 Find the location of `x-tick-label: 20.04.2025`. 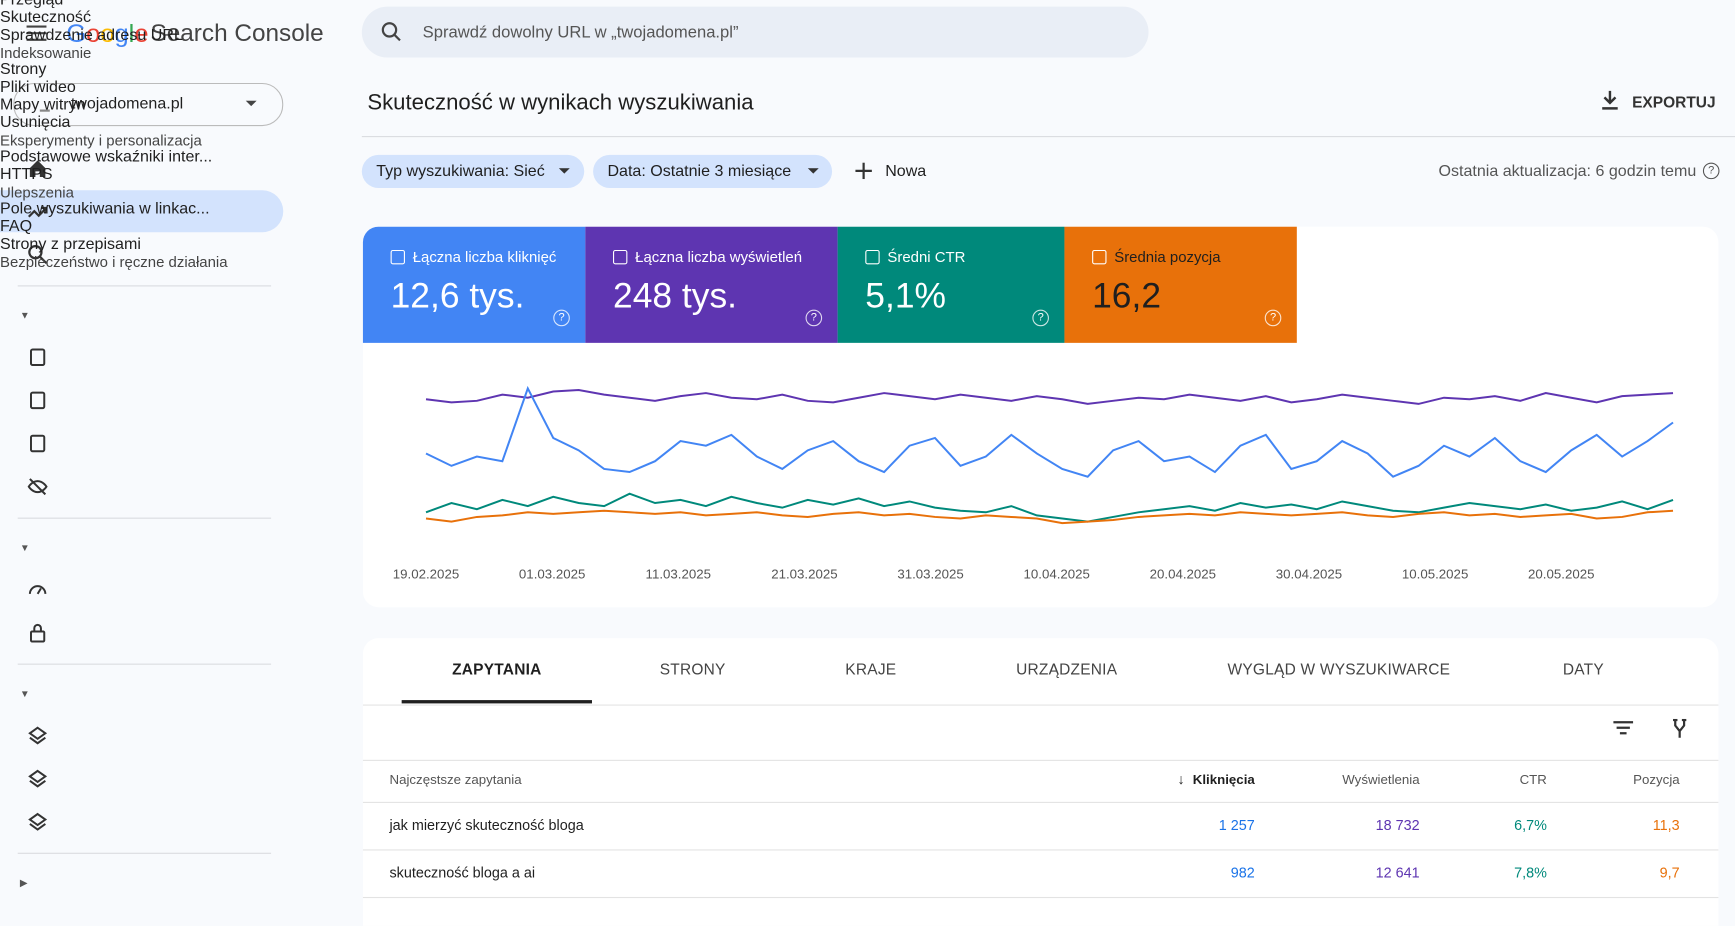

x-tick-label: 20.04.2025 is located at coordinates (1183, 573).